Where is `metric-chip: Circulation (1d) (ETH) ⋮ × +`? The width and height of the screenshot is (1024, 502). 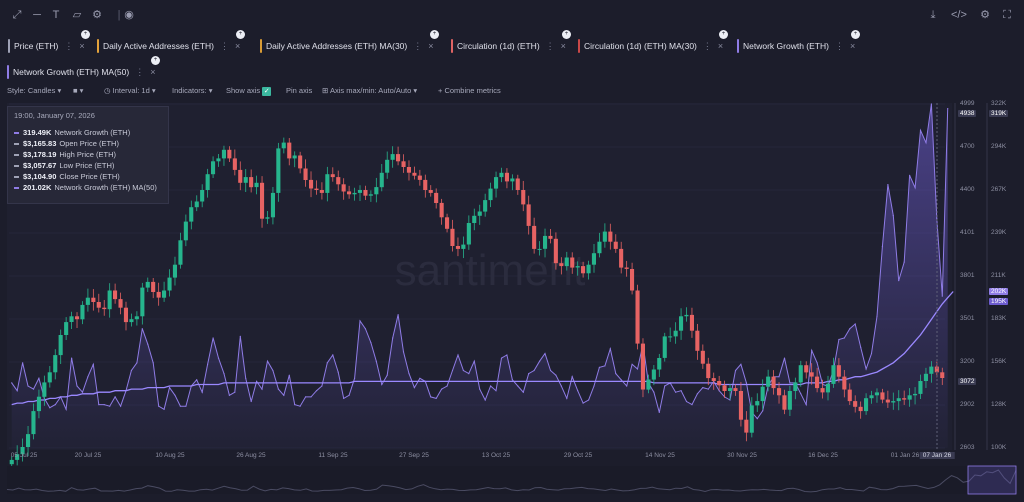
metric-chip: Circulation (1d) (ETH) ⋮ × + is located at coordinates (511, 42).